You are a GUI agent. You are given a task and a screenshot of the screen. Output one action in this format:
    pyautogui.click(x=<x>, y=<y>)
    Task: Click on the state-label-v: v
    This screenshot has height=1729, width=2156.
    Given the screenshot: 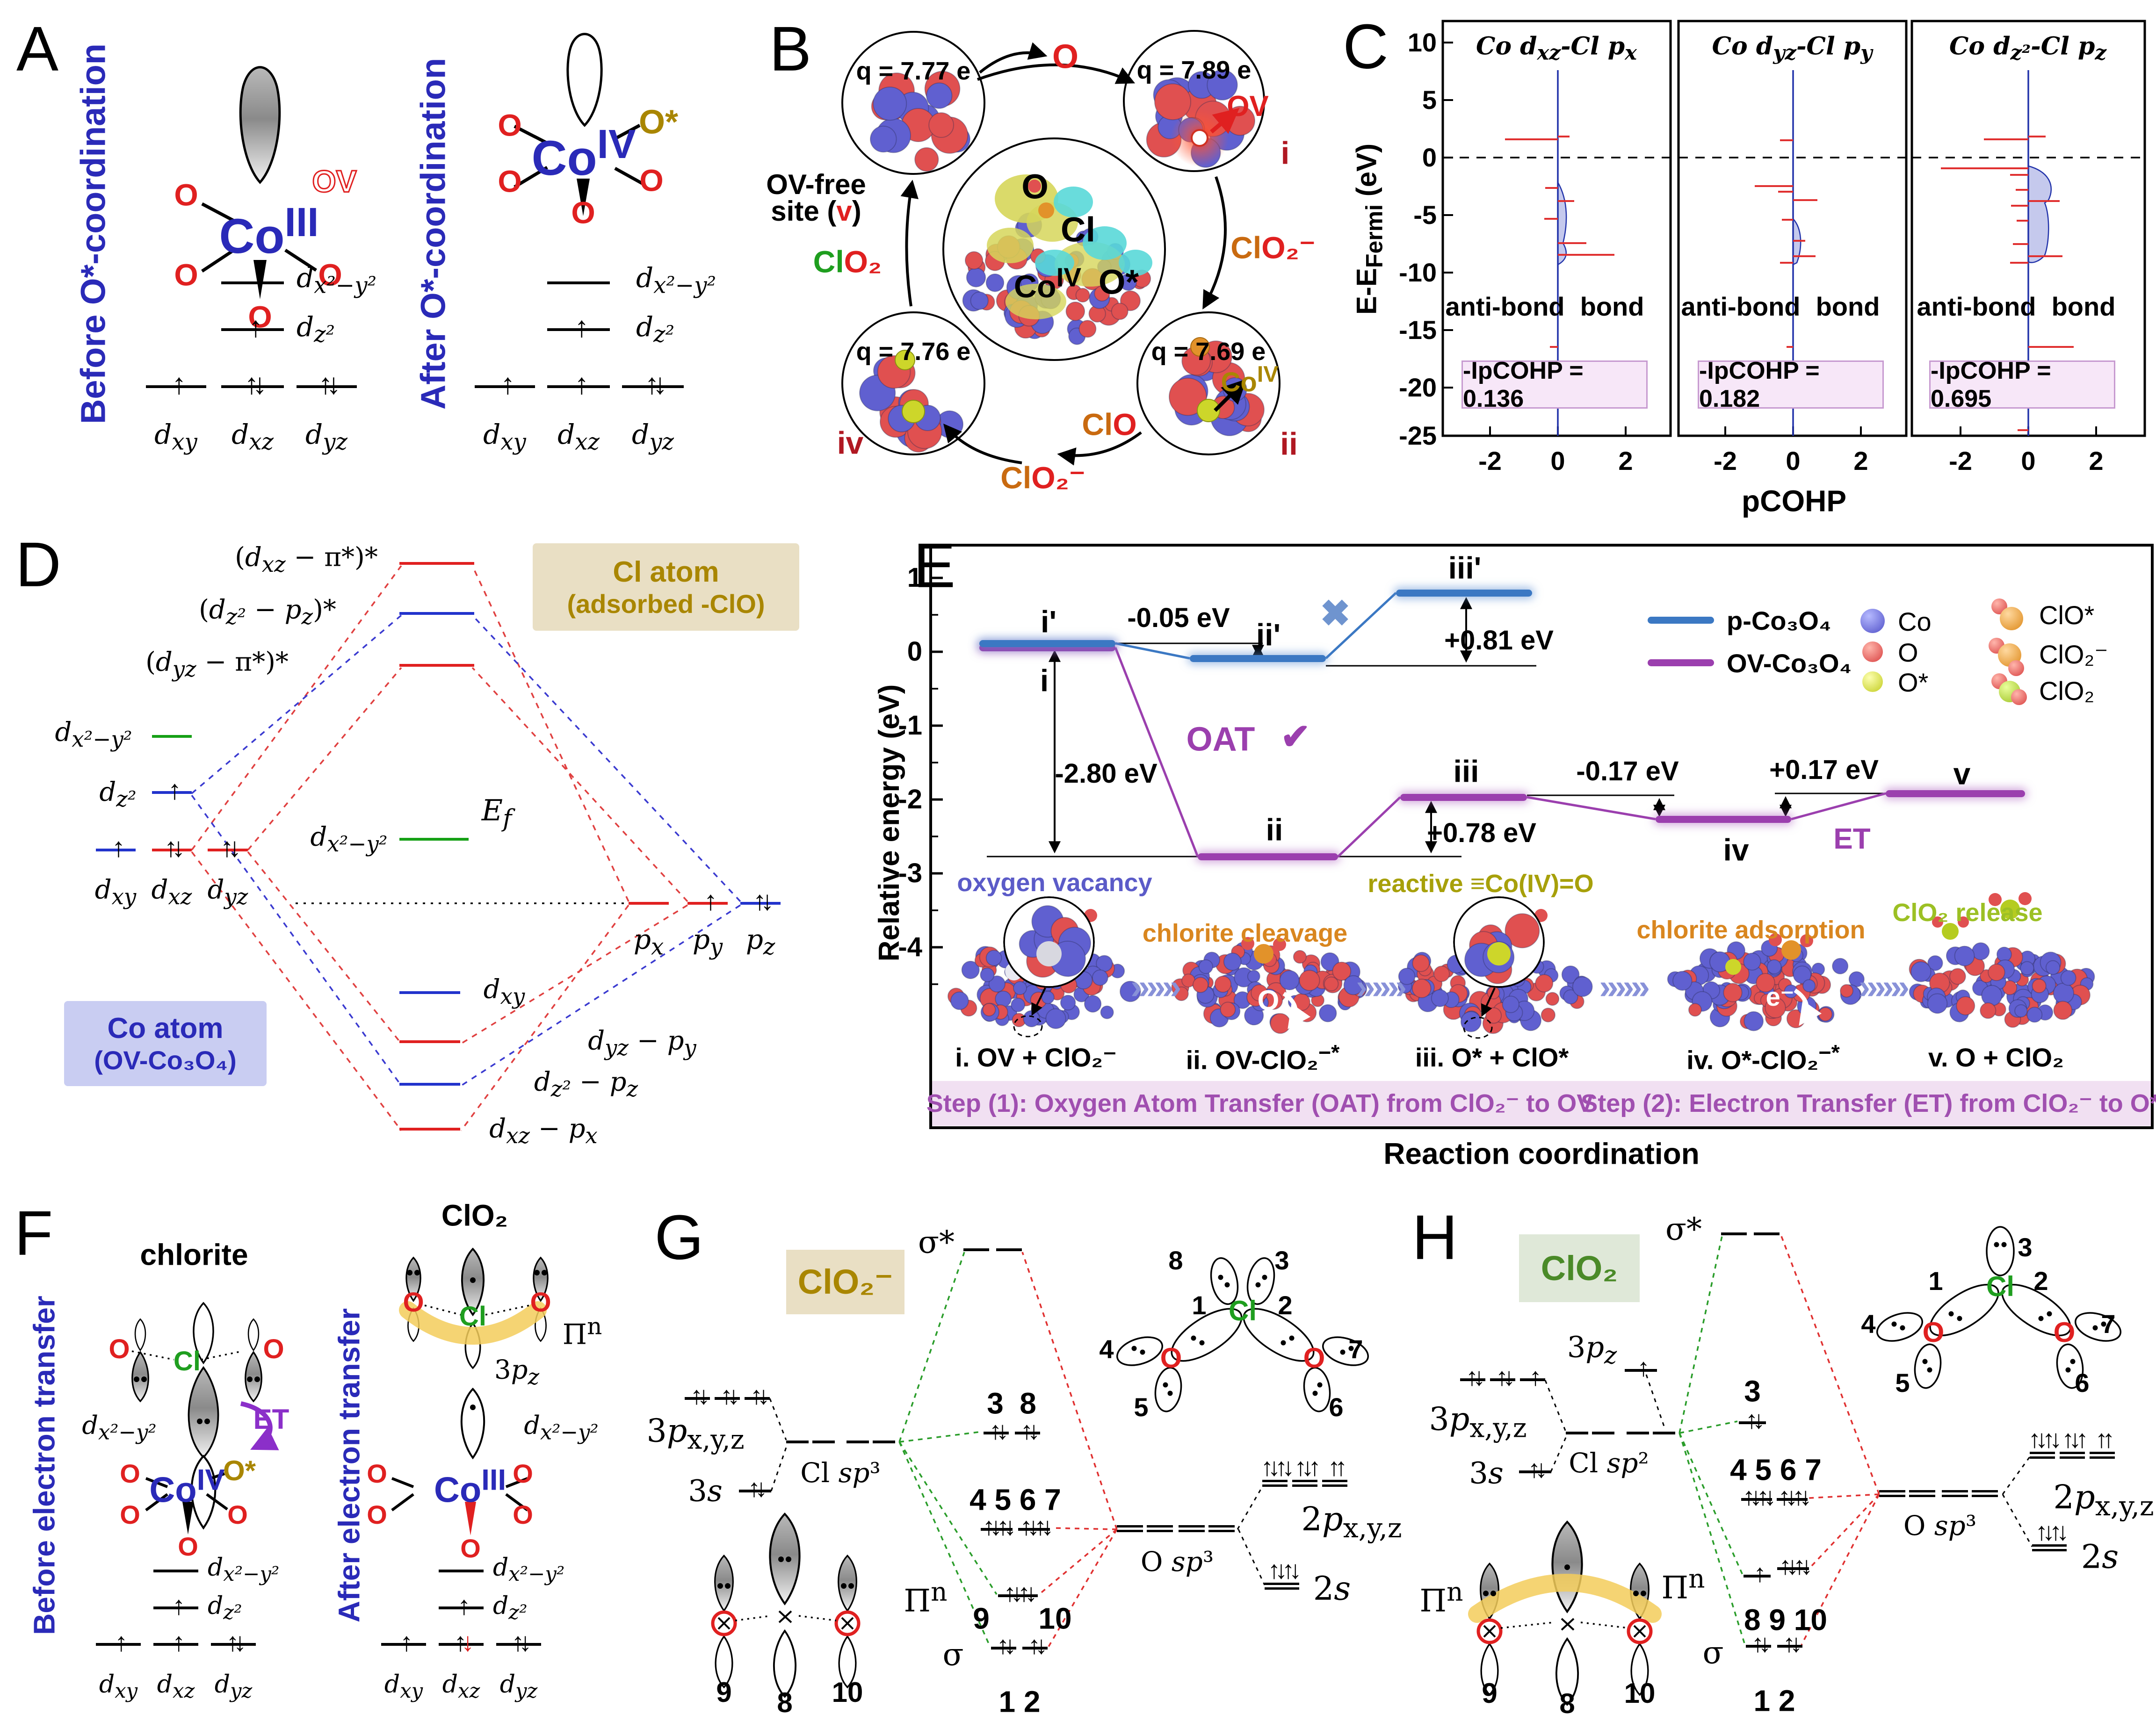 What is the action you would take?
    pyautogui.click(x=1962, y=773)
    